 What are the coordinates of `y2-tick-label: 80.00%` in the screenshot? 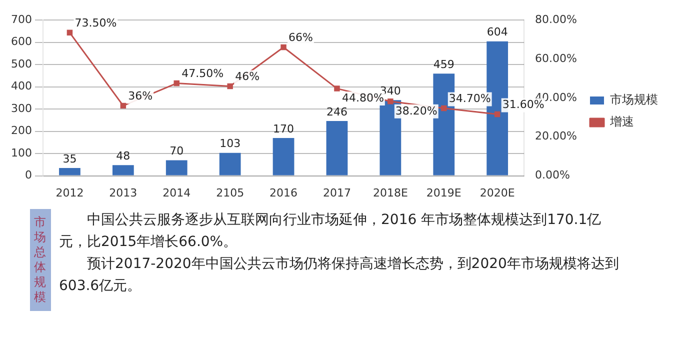 It's located at (556, 19).